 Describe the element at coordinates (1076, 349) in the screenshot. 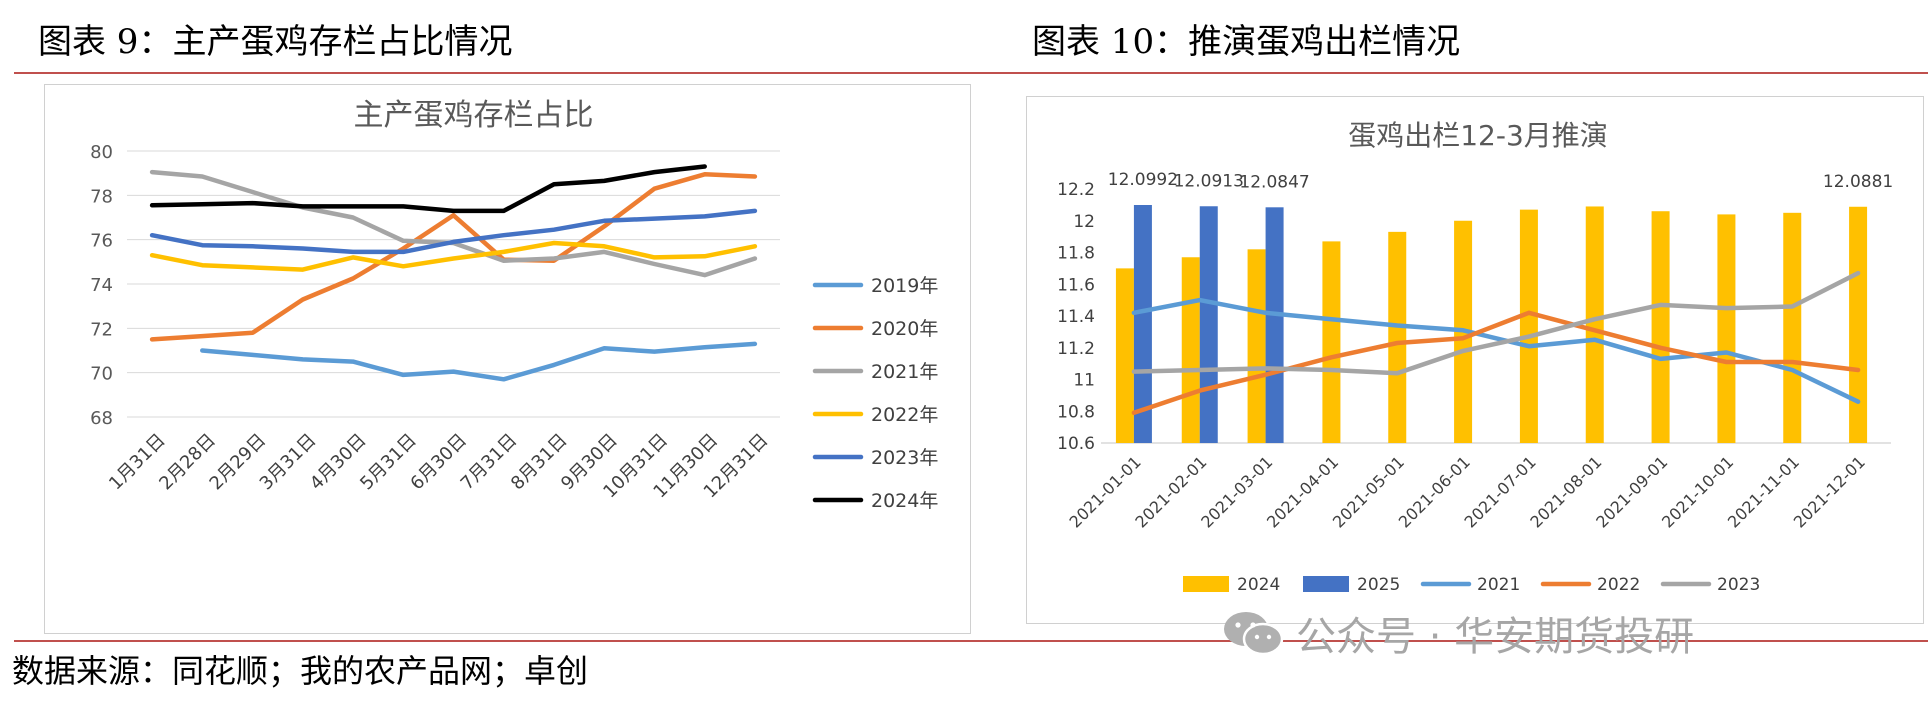

I see `y-tick-label-11-2: 11.2` at that location.